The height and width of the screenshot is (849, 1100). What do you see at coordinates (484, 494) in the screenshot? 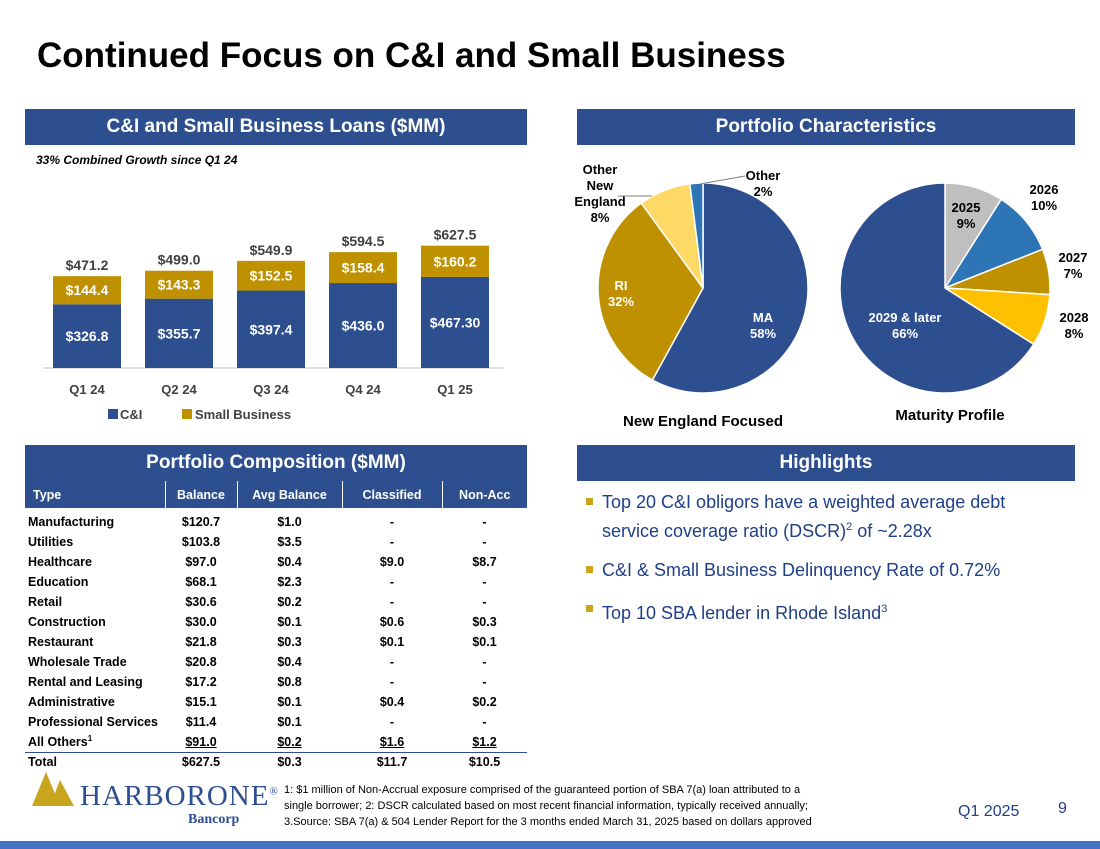
I see `col-non-acc: Non-Acc` at bounding box center [484, 494].